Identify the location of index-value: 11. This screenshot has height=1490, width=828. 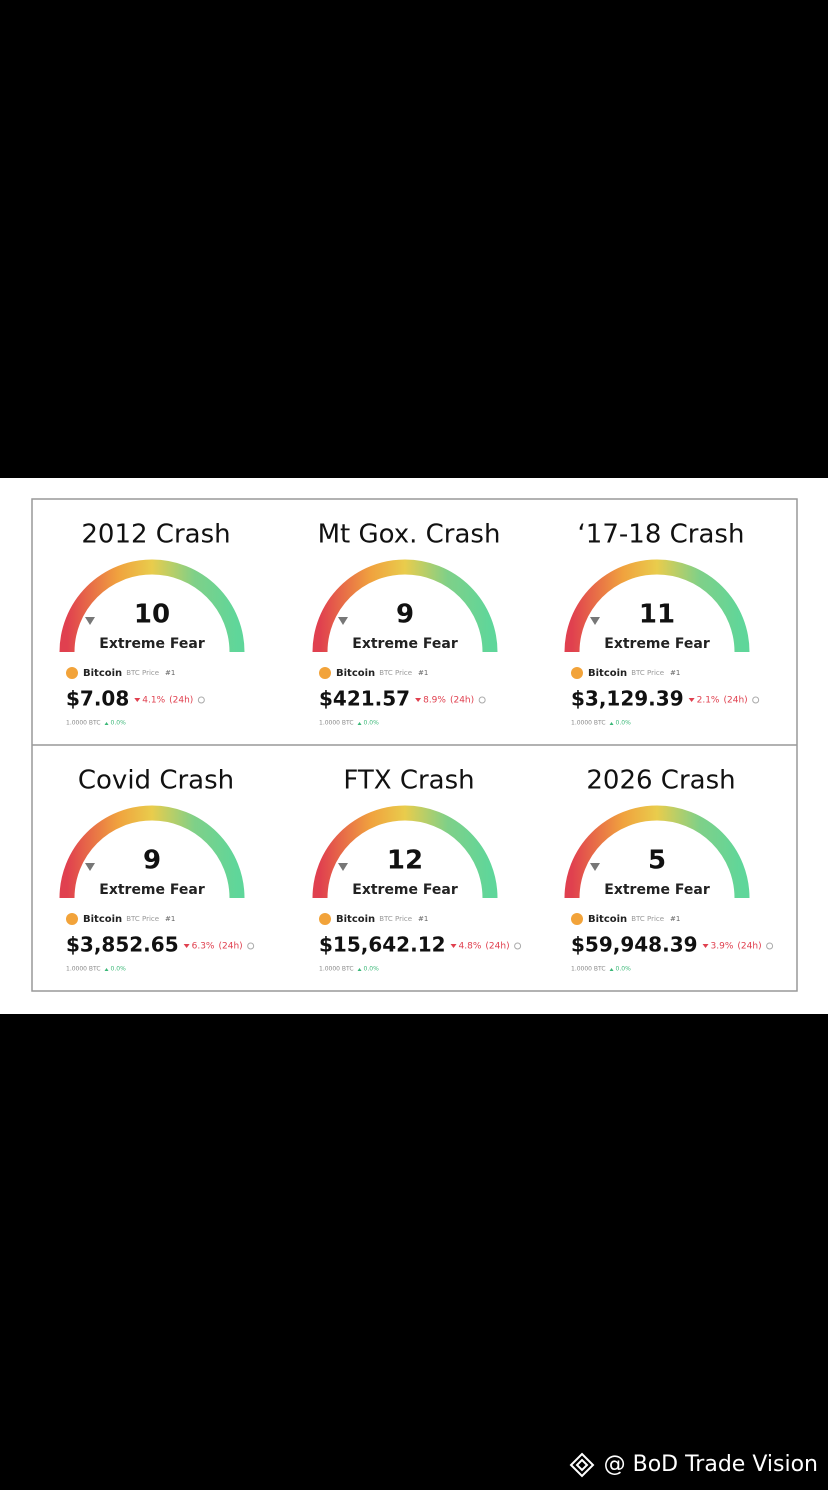
(657, 615).